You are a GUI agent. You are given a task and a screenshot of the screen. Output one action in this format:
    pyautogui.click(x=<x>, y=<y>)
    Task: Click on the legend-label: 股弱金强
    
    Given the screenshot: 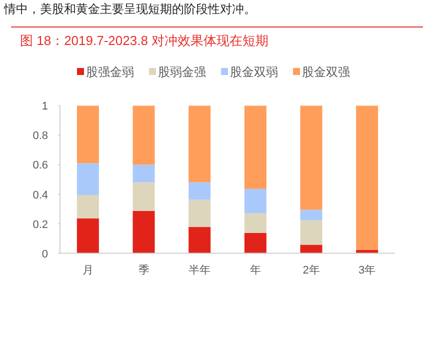 What is the action you would take?
    pyautogui.click(x=182, y=72)
    